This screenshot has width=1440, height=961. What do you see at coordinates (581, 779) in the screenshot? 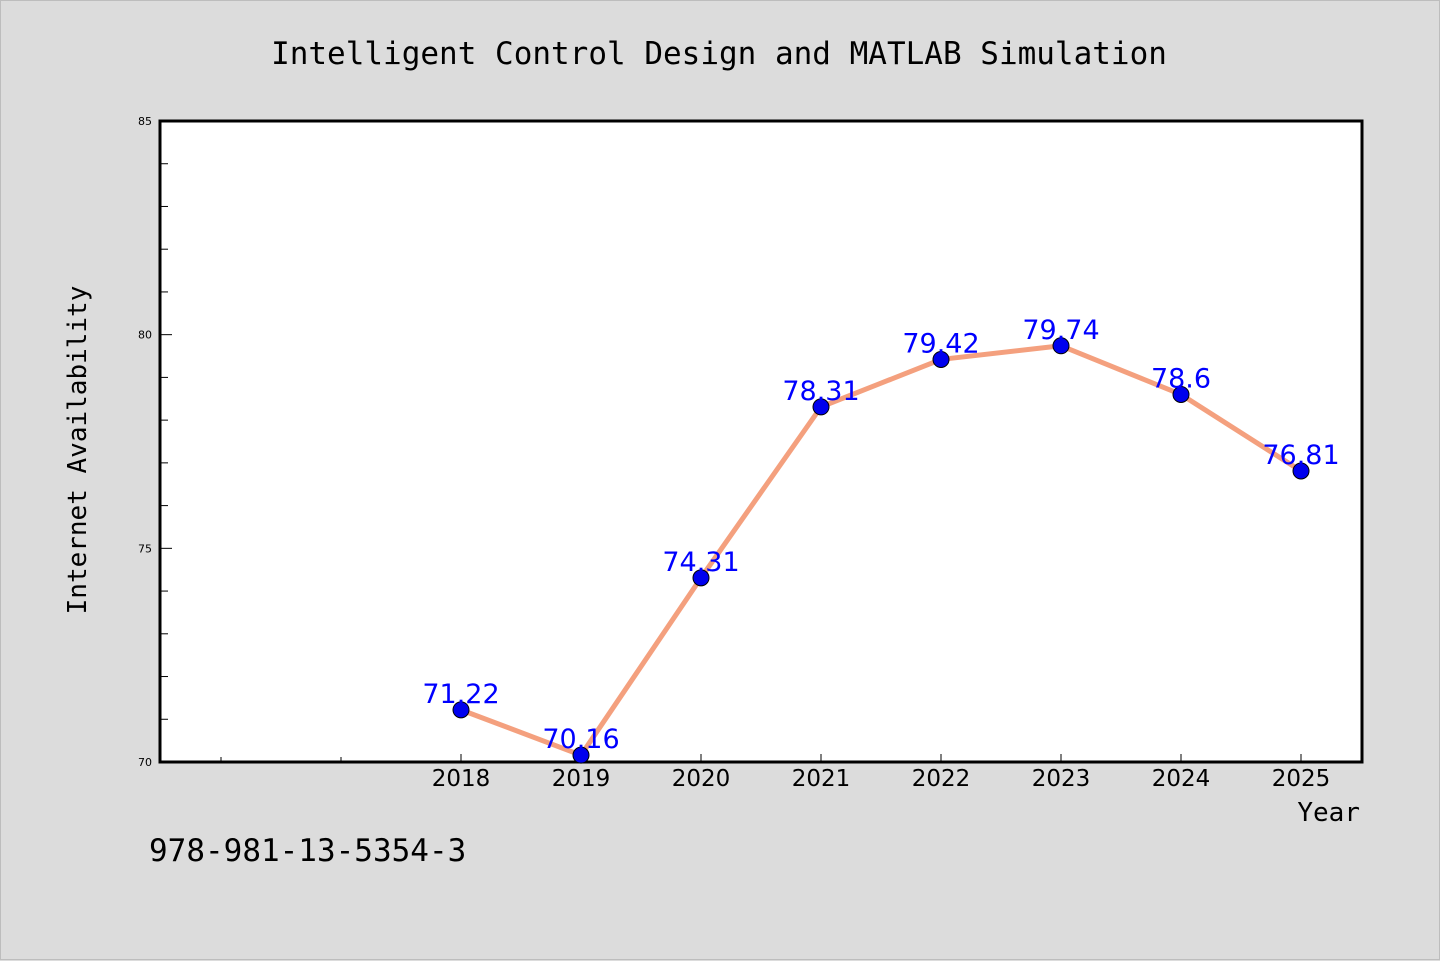
I see `x-tick-label: 2019` at bounding box center [581, 779].